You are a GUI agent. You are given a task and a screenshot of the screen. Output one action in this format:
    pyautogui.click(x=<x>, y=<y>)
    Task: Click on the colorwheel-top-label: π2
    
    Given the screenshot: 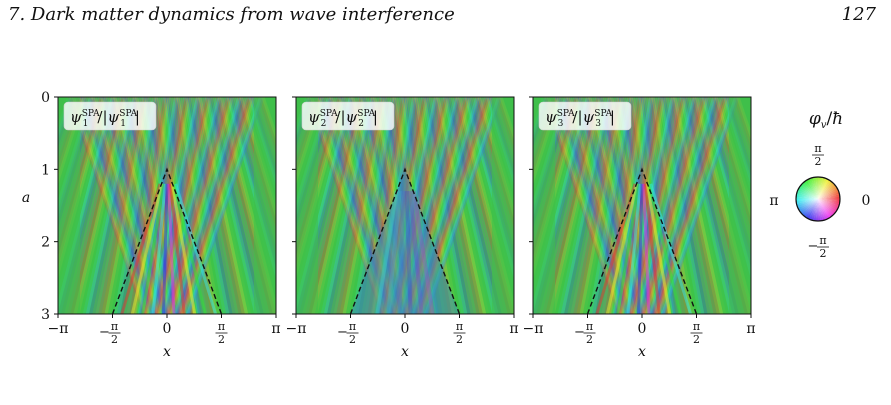 What is the action you would take?
    pyautogui.click(x=818, y=155)
    